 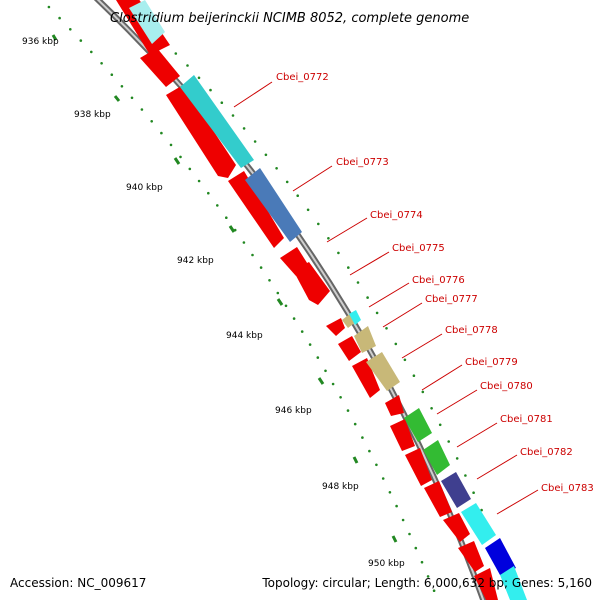 What do you see at coordinates (451, 299) in the screenshot?
I see `gene-label-cbei-0777: Cbei_0777` at bounding box center [451, 299].